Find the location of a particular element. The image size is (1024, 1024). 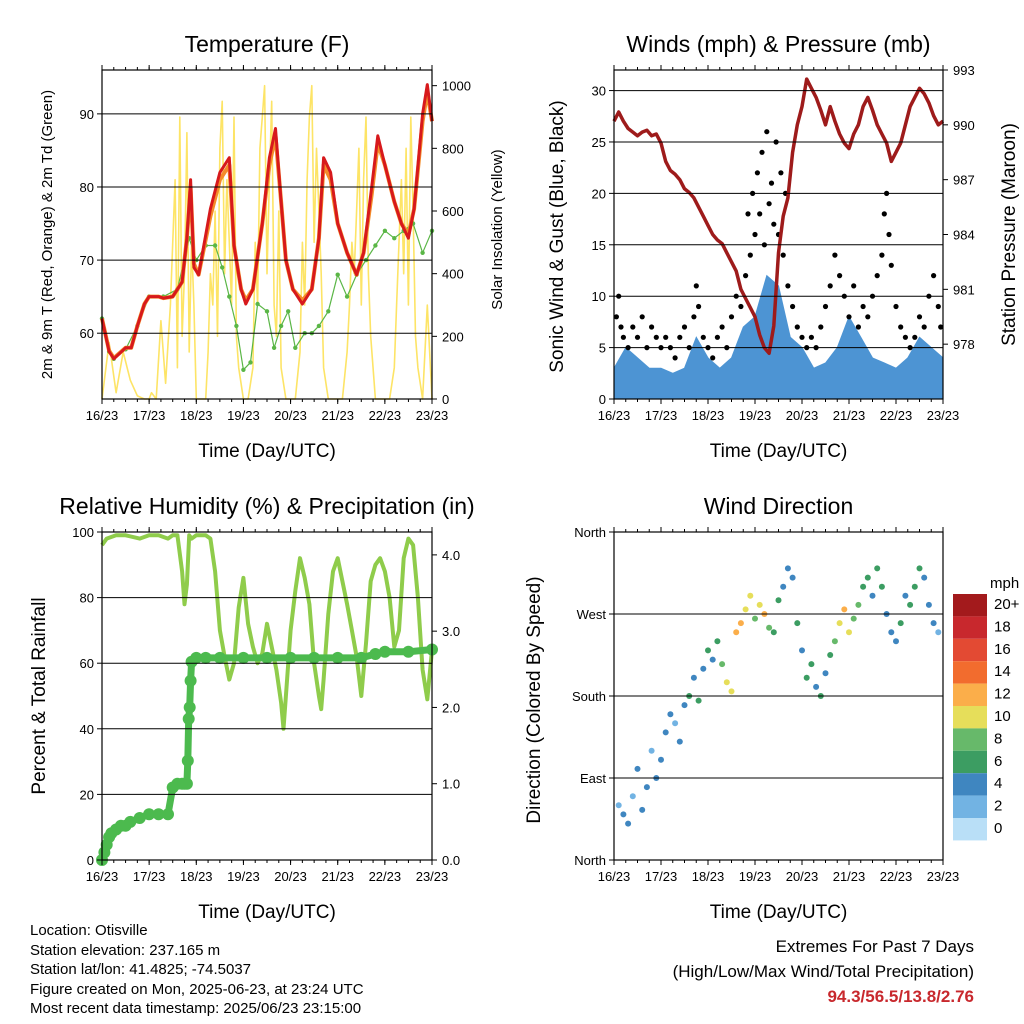

legend-label: 2 is located at coordinates (998, 806).